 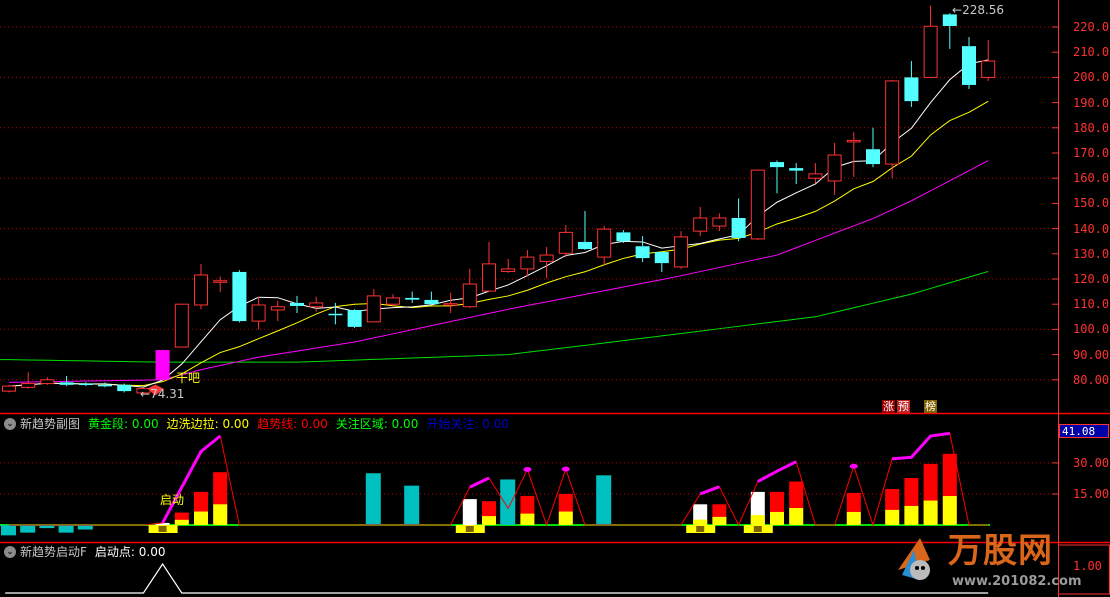 What do you see at coordinates (1091, 102) in the screenshot?
I see `price-tick-label: 190.0` at bounding box center [1091, 102].